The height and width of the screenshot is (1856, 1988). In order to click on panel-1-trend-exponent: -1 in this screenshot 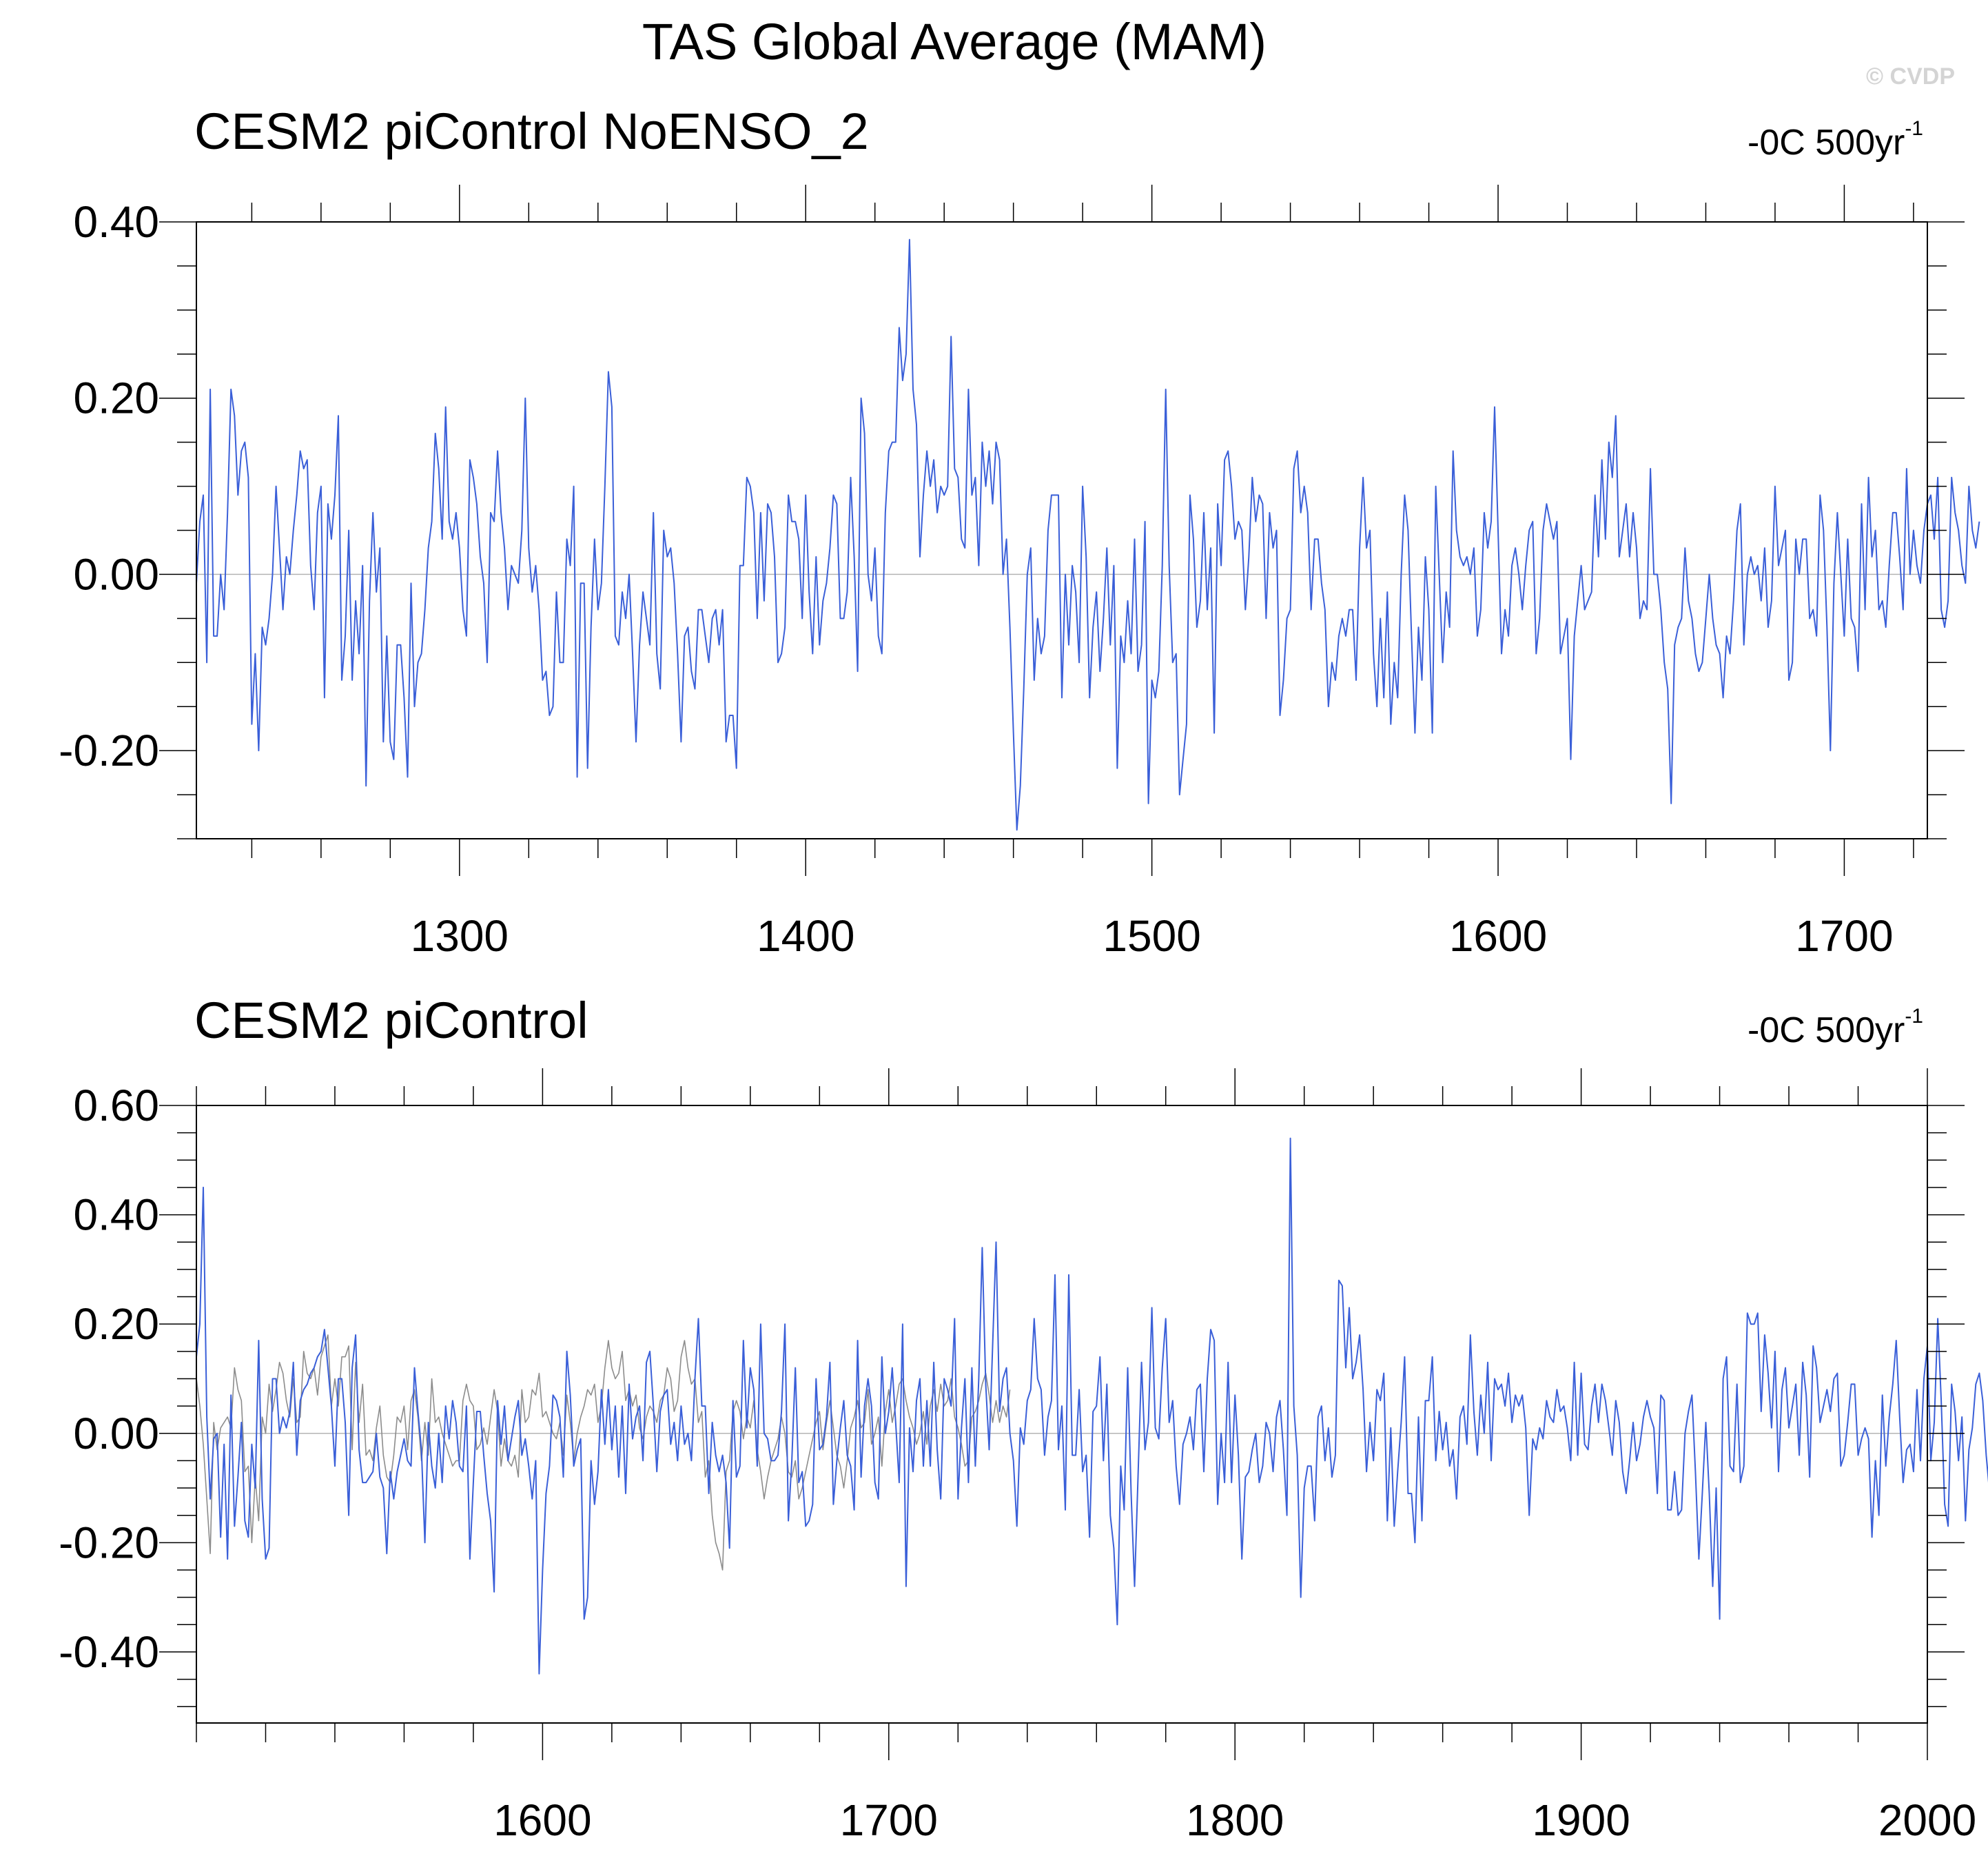, I will do `click(1914, 128)`.